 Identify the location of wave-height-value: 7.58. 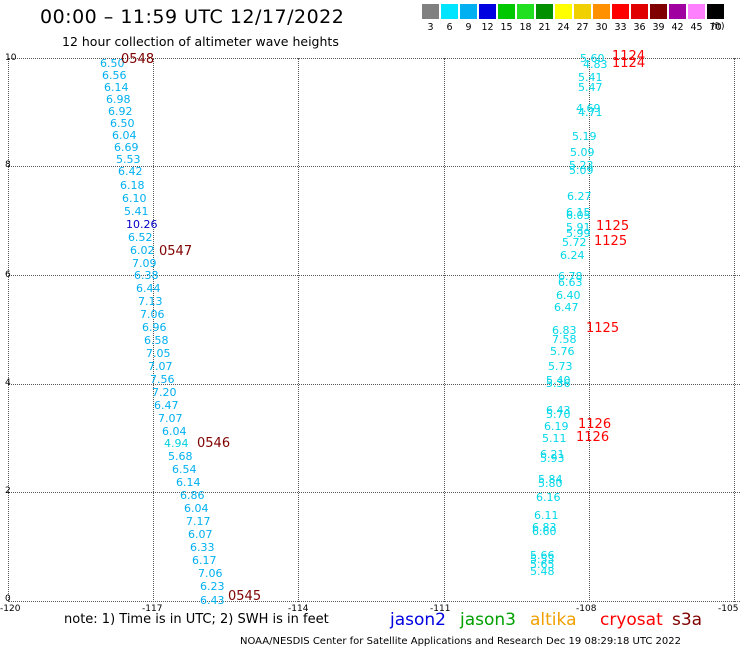
(564, 339).